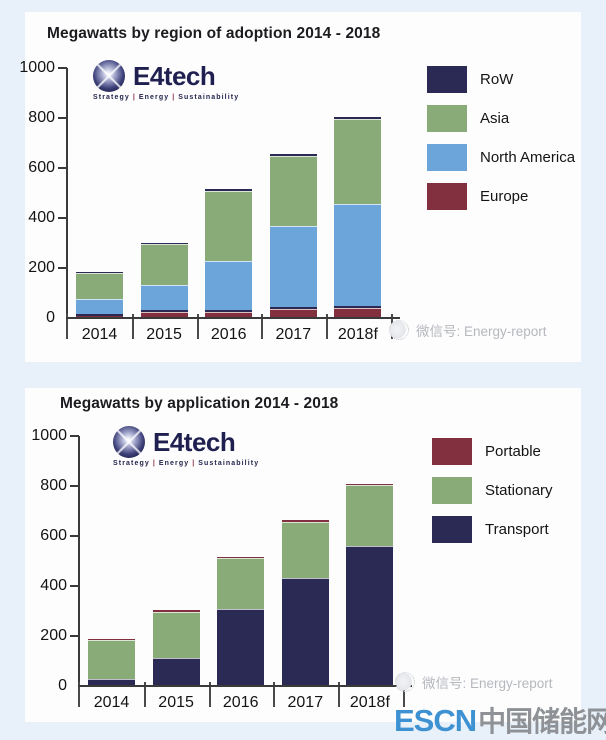 The image size is (606, 740). I want to click on legend-region: RoW Asia North America Europe, so click(501, 144).